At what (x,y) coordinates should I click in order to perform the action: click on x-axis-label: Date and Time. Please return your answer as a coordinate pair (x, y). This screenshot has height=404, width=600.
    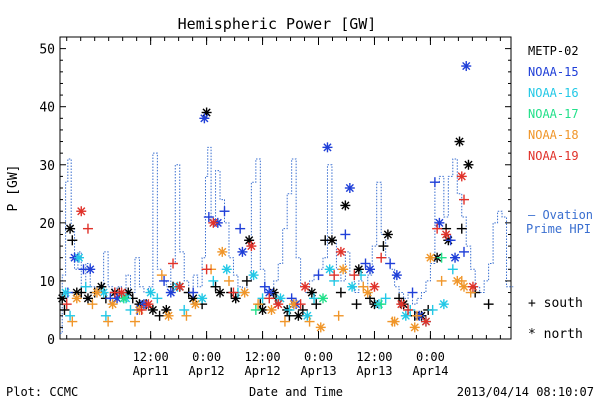
    Looking at the image, I should click on (296, 392).